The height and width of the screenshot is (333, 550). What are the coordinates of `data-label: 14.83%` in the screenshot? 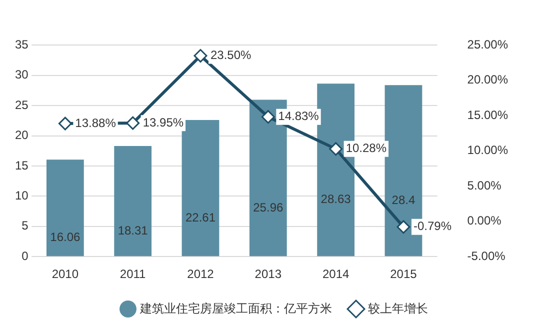 It's located at (299, 116).